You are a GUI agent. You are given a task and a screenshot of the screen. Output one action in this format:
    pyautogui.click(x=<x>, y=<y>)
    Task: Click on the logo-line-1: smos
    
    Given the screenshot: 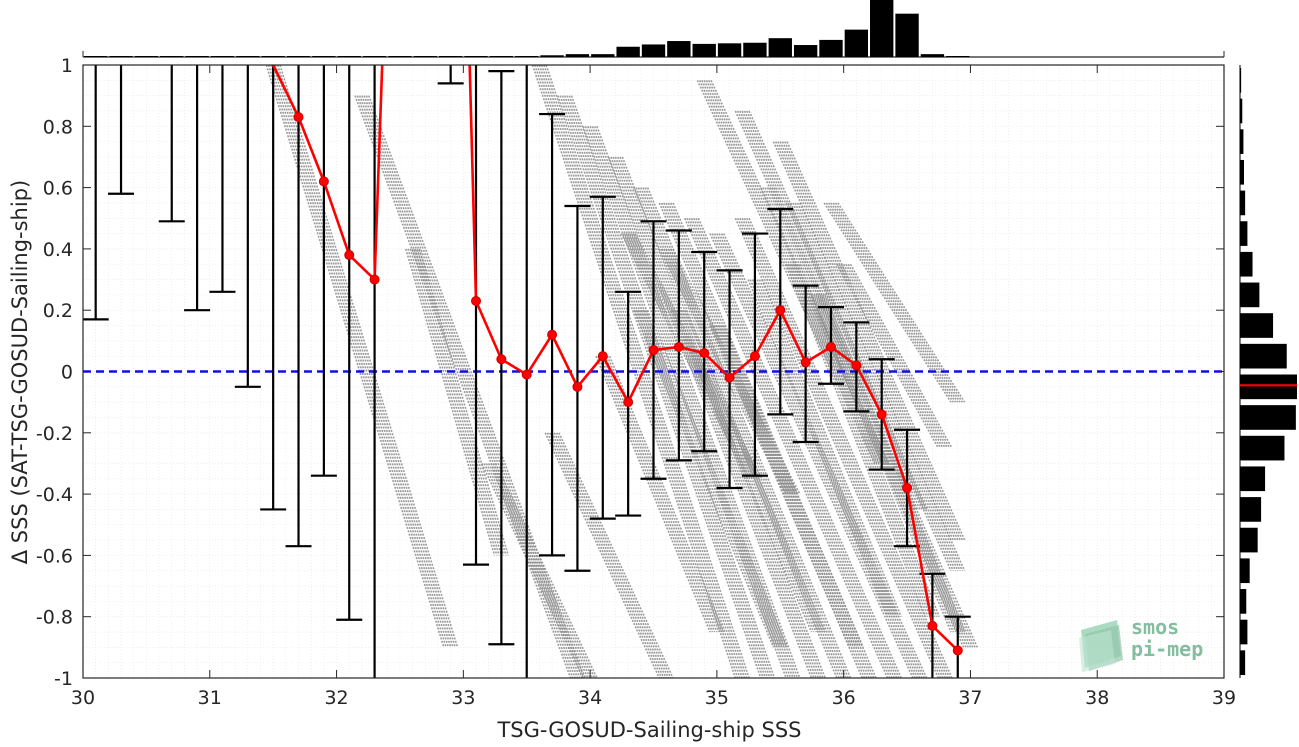 What is the action you would take?
    pyautogui.click(x=1155, y=627)
    